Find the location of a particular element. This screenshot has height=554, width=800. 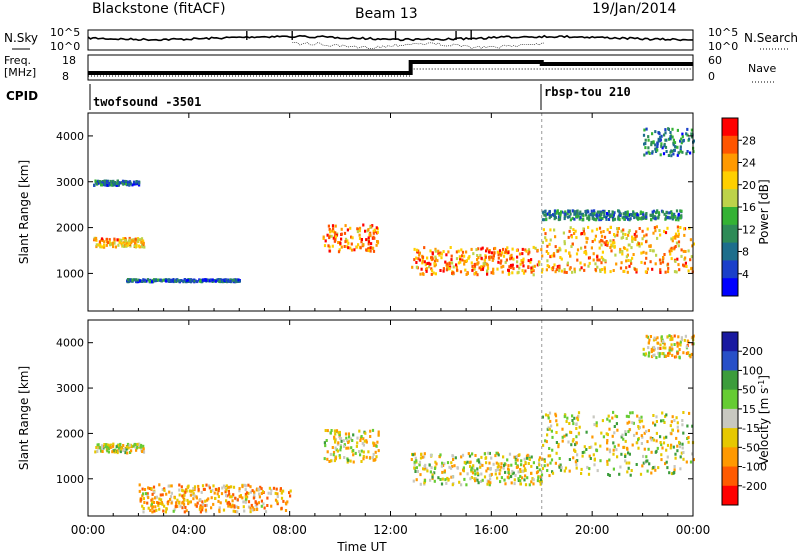

power-colorbar-swatch is located at coordinates (730, 127).